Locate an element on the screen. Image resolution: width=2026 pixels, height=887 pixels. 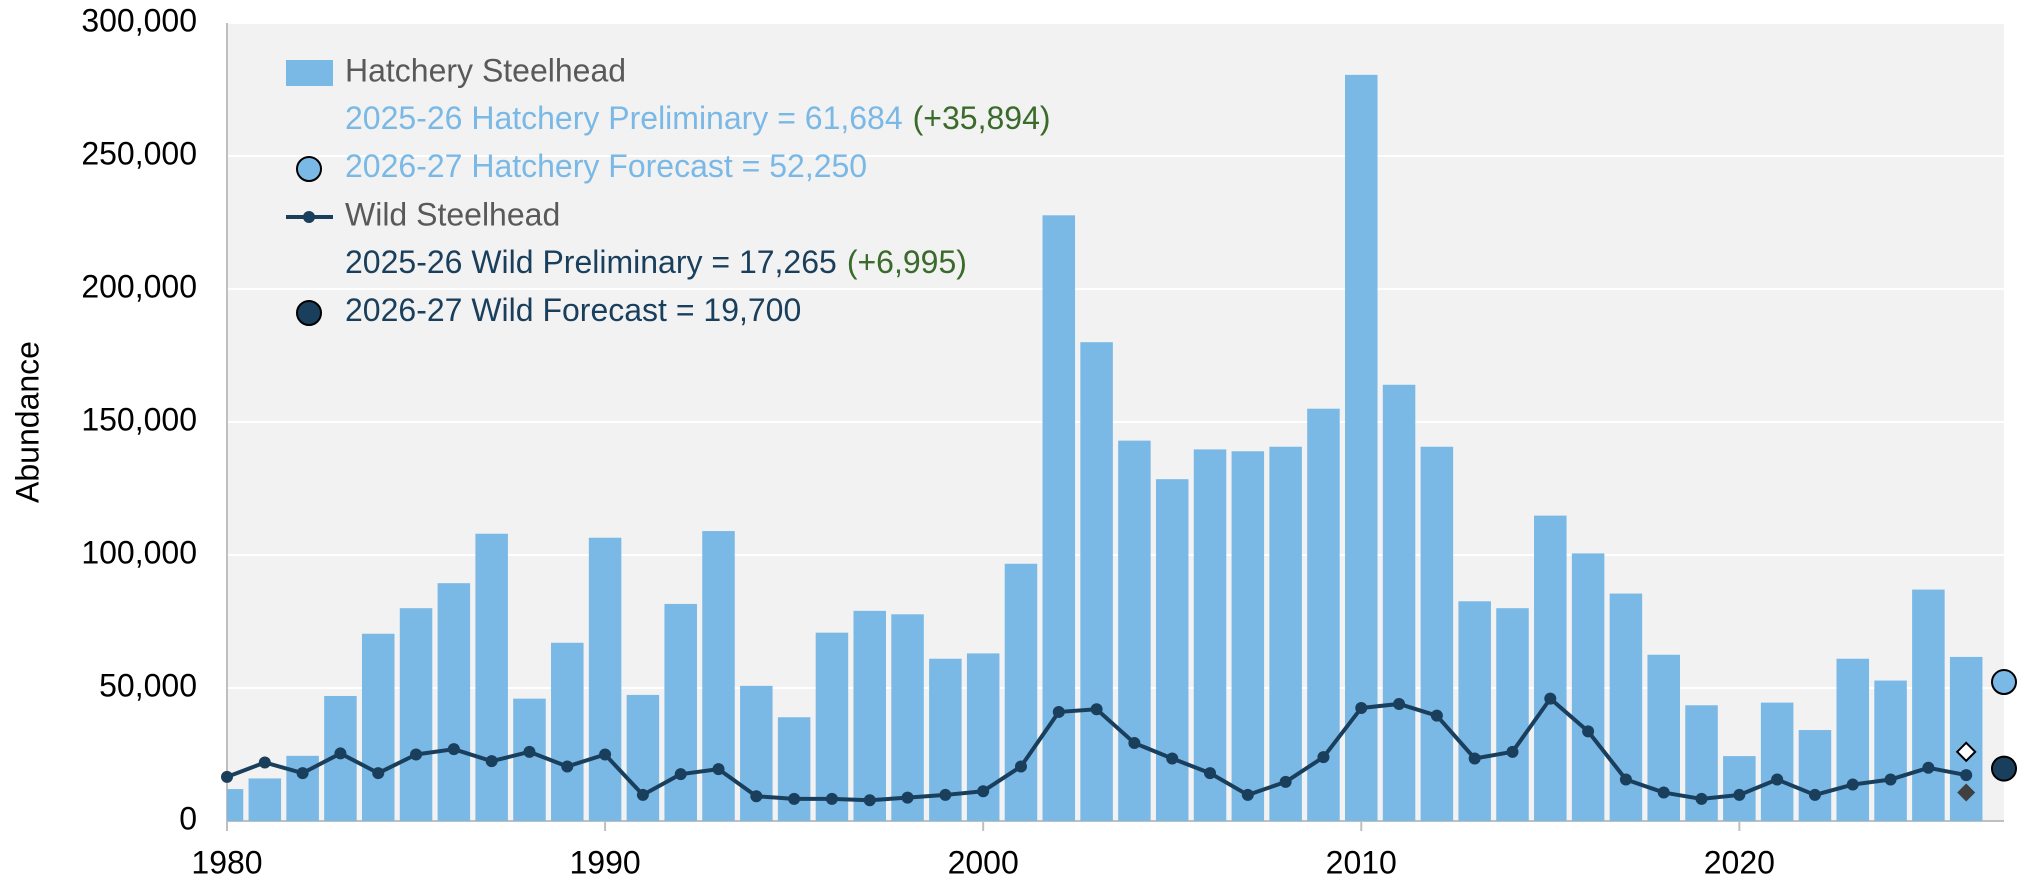
legend-note-text: 2026-27 Hatchery Forecast = 52,250 is located at coordinates (606, 166).